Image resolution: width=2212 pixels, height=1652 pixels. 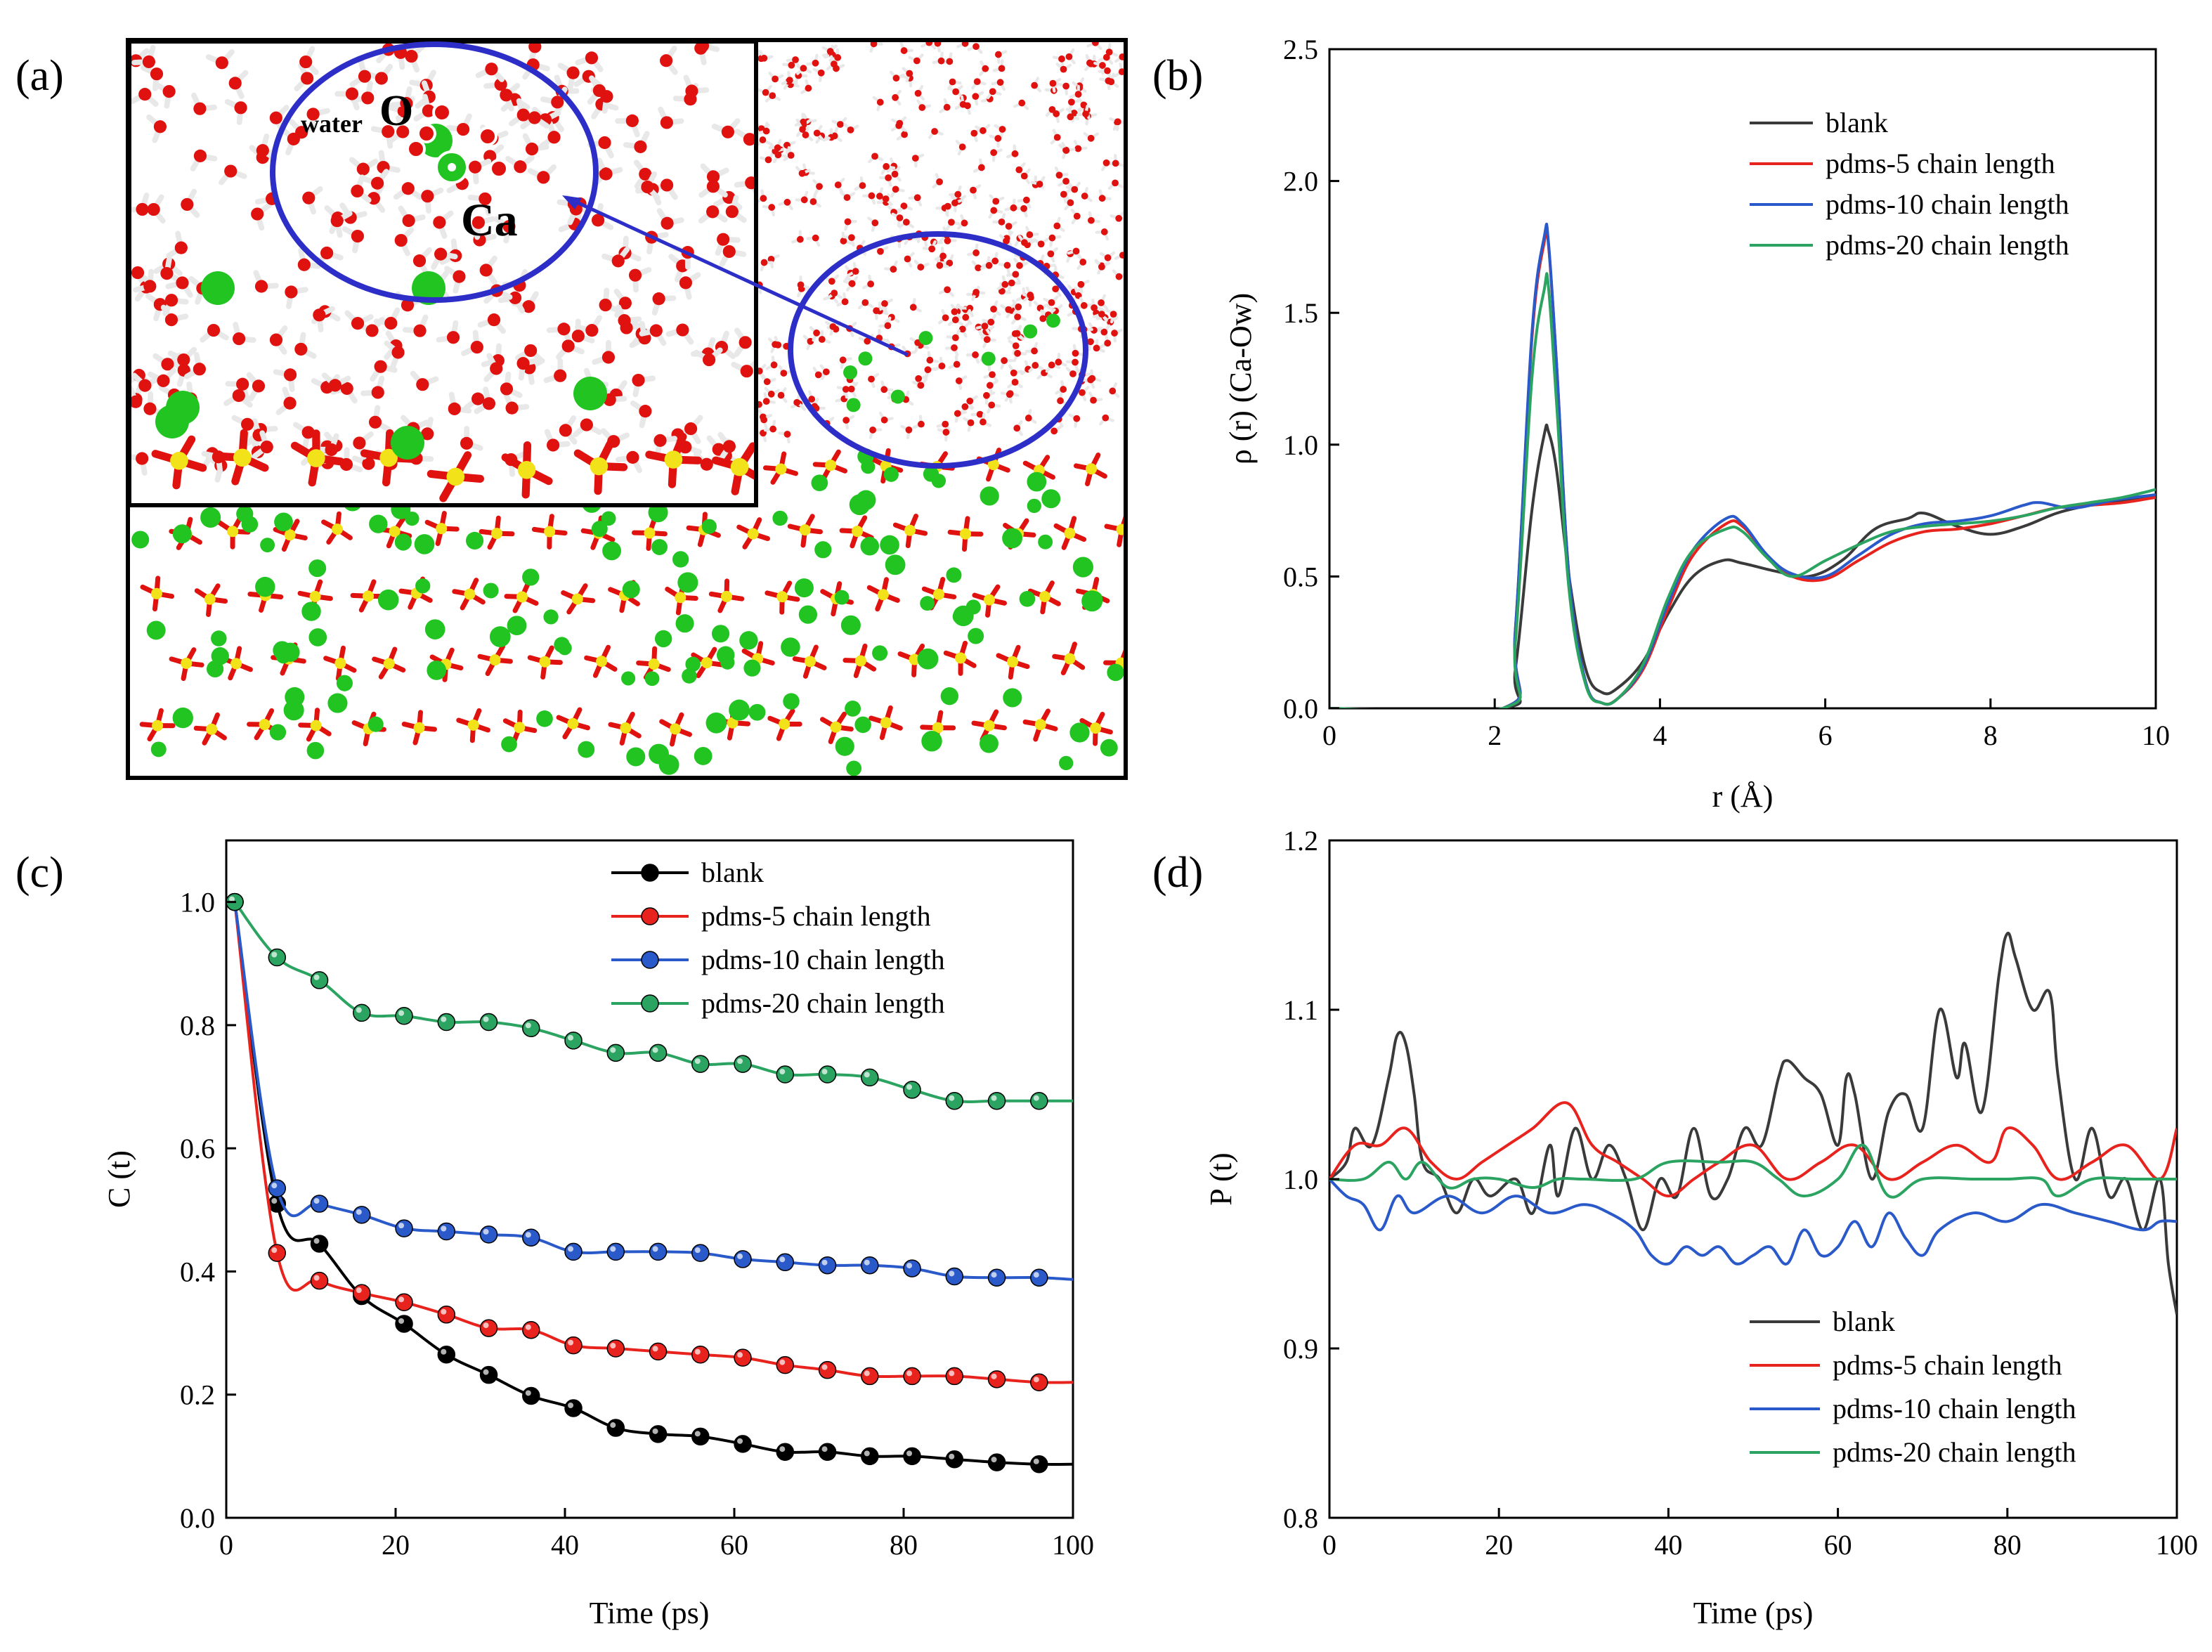 I want to click on label-calcium: Ca, so click(x=489, y=220).